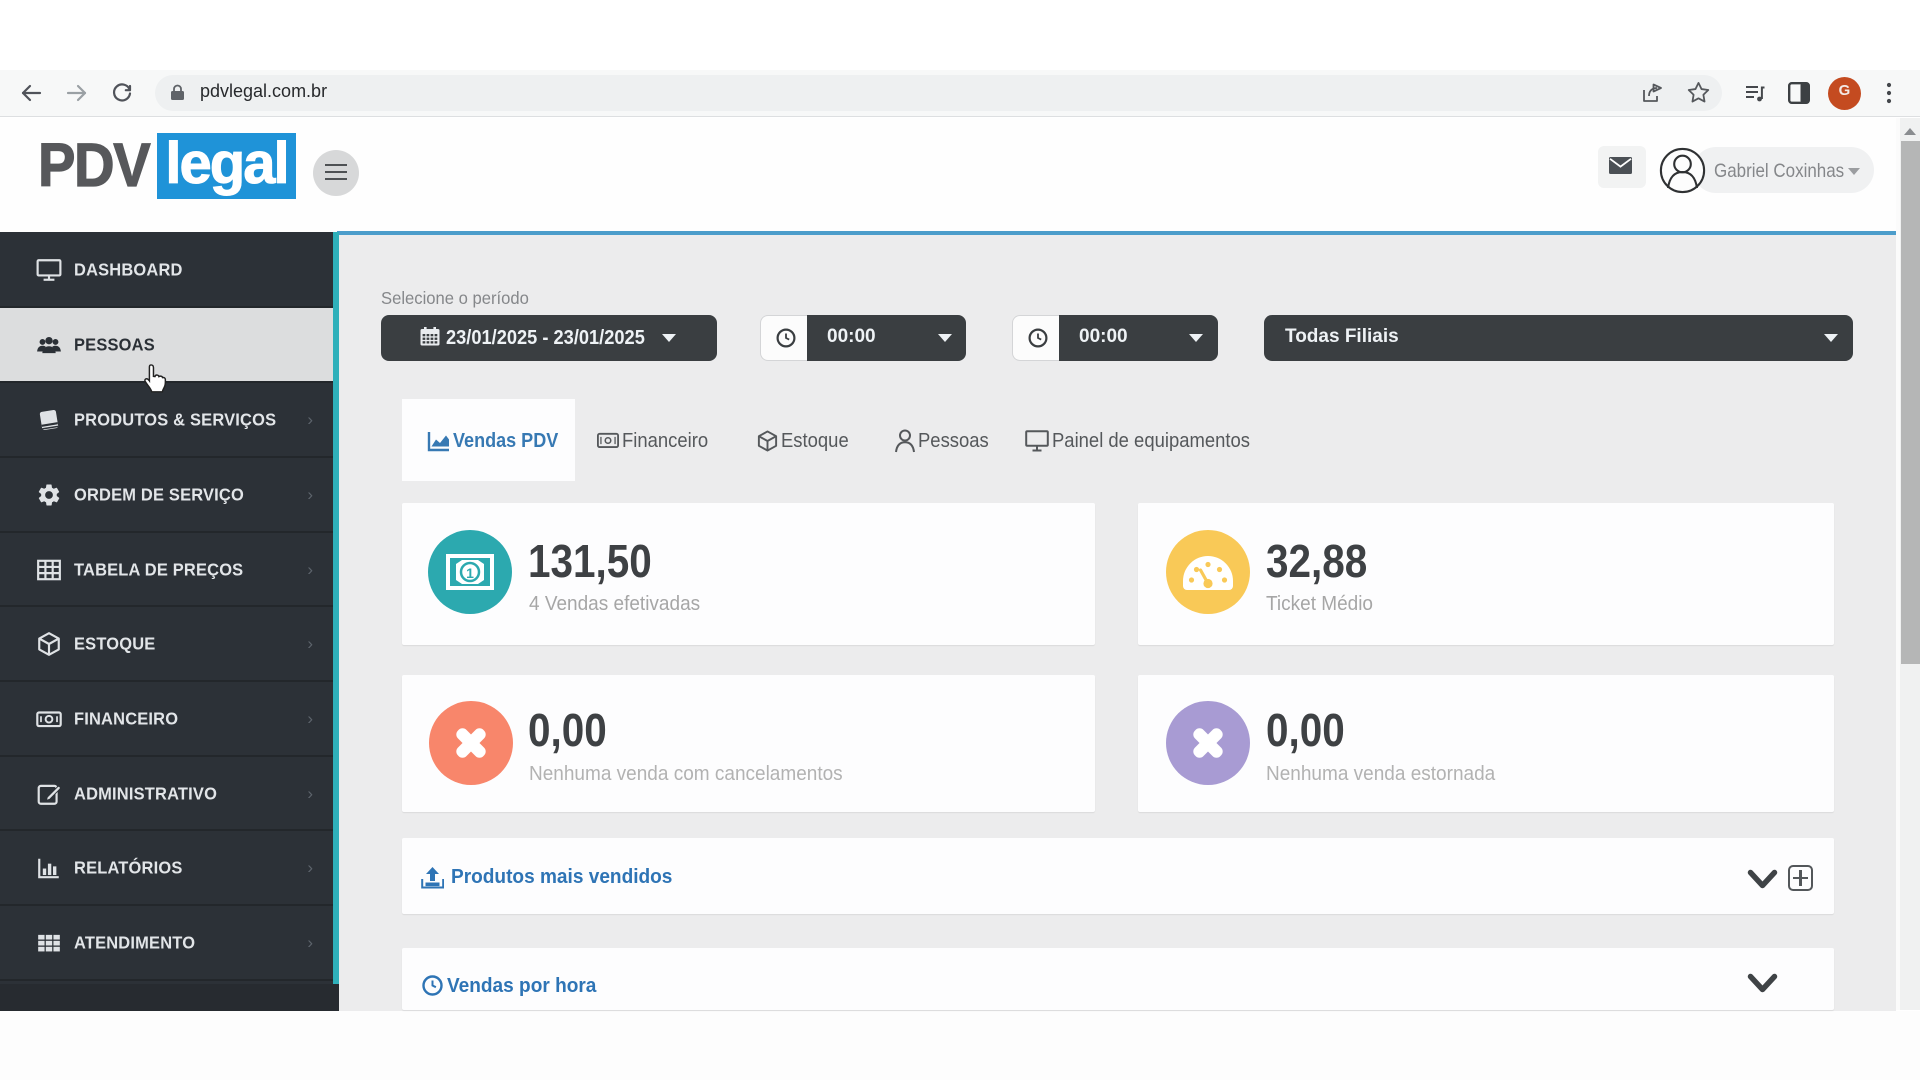  Describe the element at coordinates (470, 573) in the screenshot. I see `svg-text: 1` at that location.